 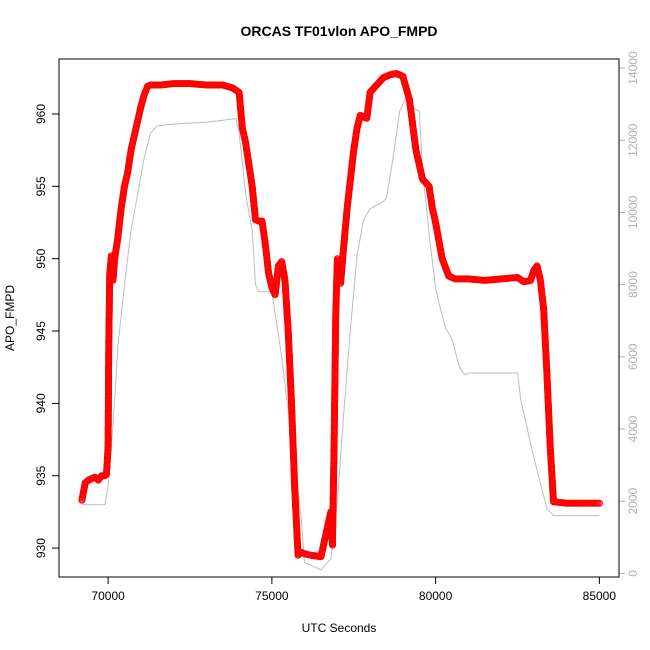 What do you see at coordinates (41, 548) in the screenshot?
I see `y-tick-label: 930` at bounding box center [41, 548].